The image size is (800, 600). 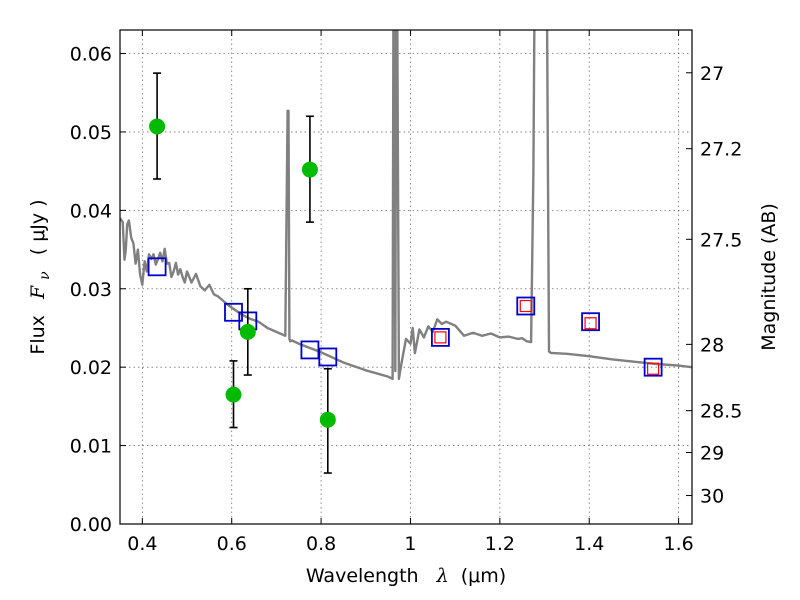 I want to click on y-axis-label: Flux F ν ( μJy ), so click(x=40, y=276).